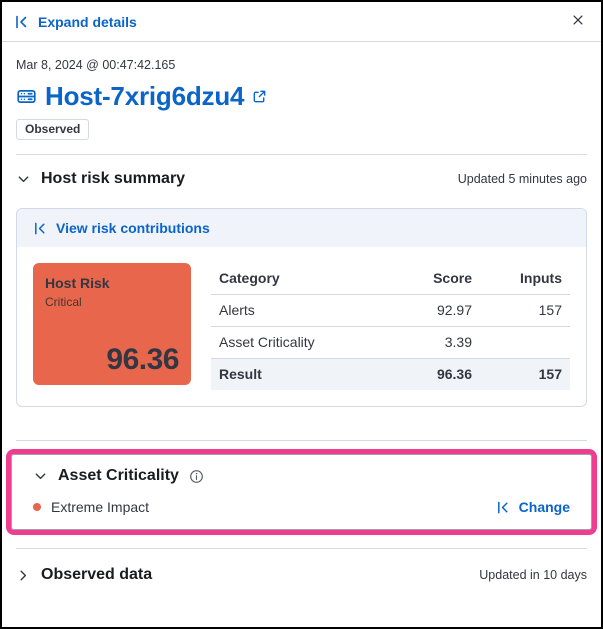  I want to click on table-row: Asset Criticality 3.39, so click(390, 342).